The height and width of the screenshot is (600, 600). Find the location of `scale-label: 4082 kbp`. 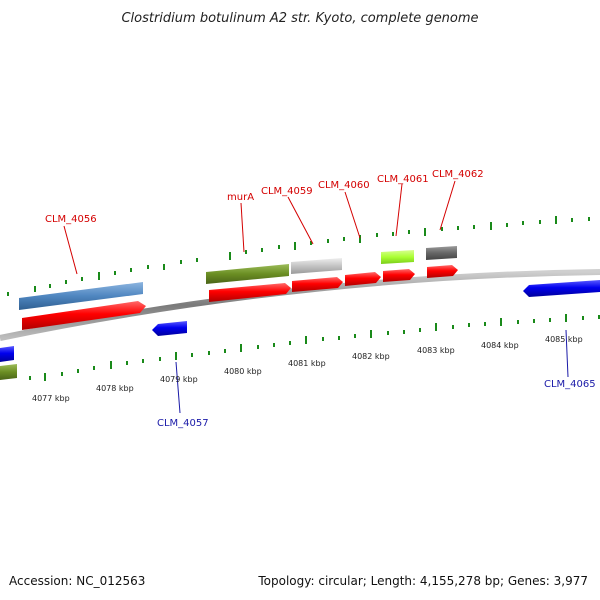

scale-label: 4082 kbp is located at coordinates (371, 356).